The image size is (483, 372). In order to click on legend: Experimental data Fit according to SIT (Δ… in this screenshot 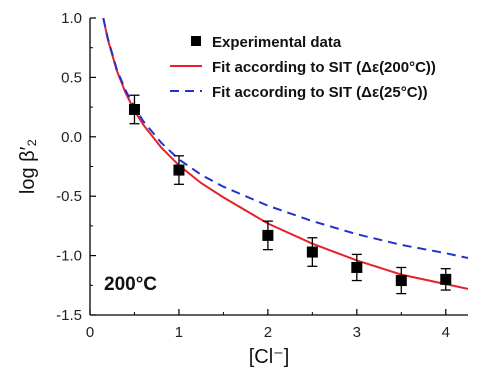, I will do `click(303, 67)`.